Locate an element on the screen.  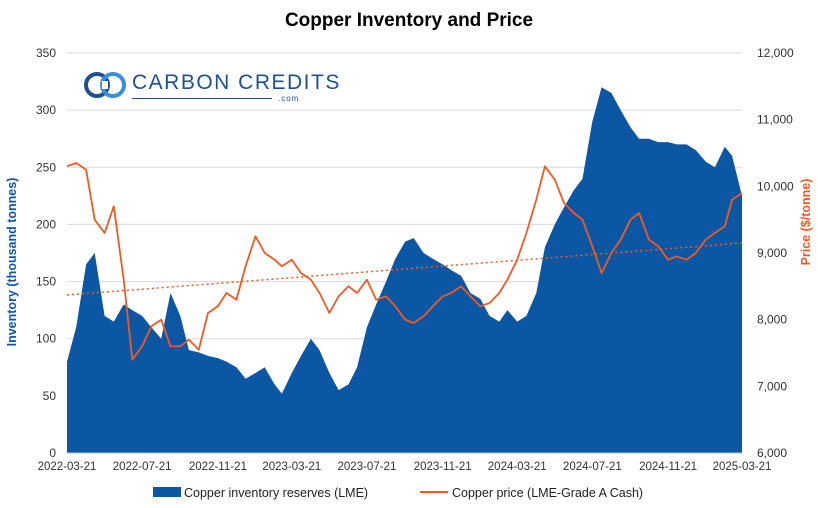
x-tick-label: 2023-11-21 is located at coordinates (443, 467).